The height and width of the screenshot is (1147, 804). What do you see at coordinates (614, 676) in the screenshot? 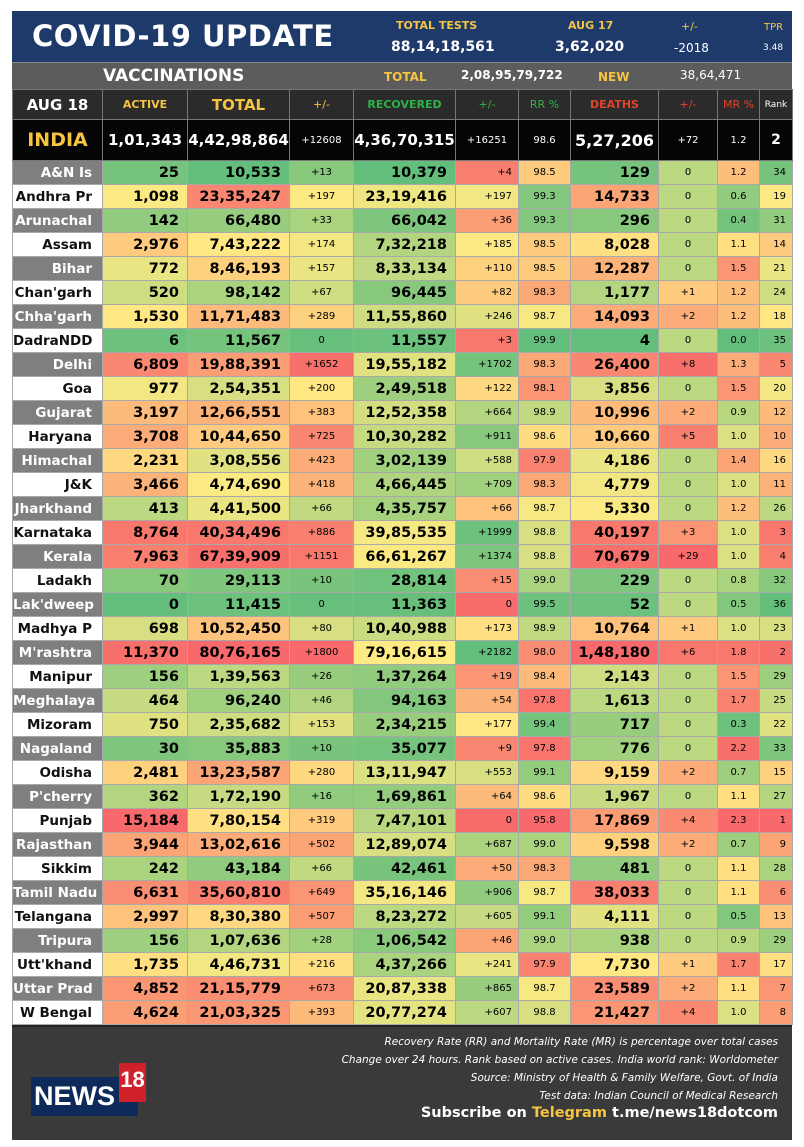
I see `cell-deaths: 2,143` at bounding box center [614, 676].